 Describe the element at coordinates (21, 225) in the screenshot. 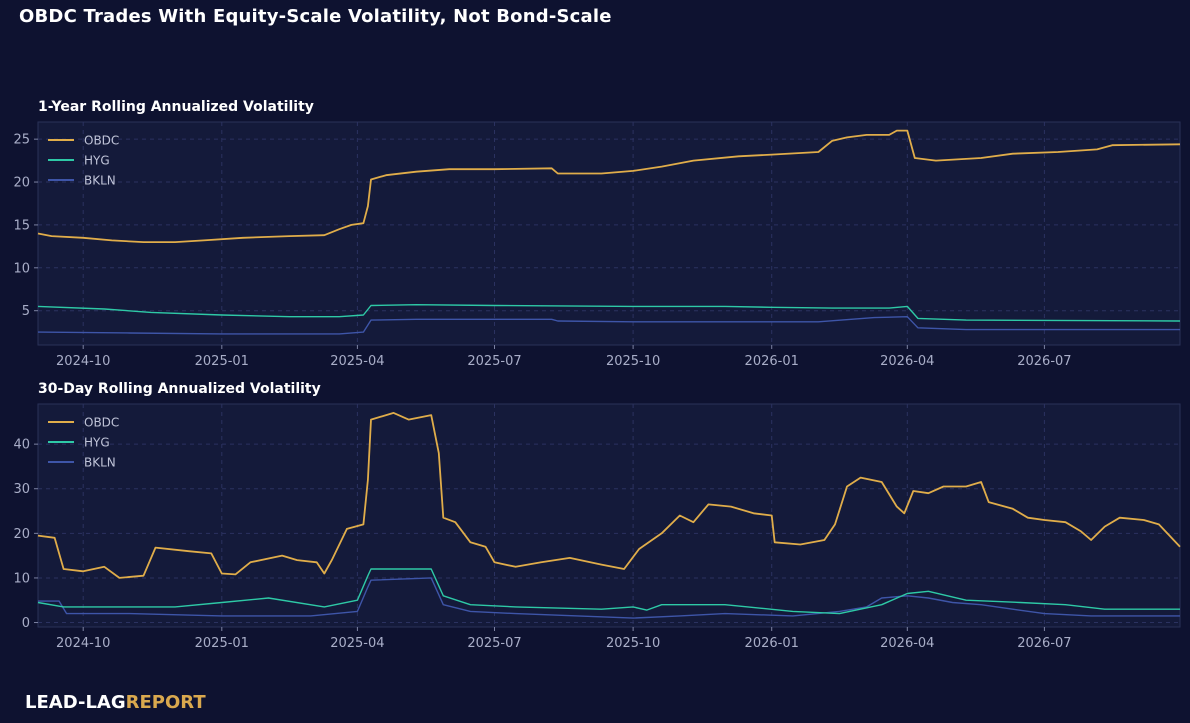

I see `y-tick-label: 15` at that location.